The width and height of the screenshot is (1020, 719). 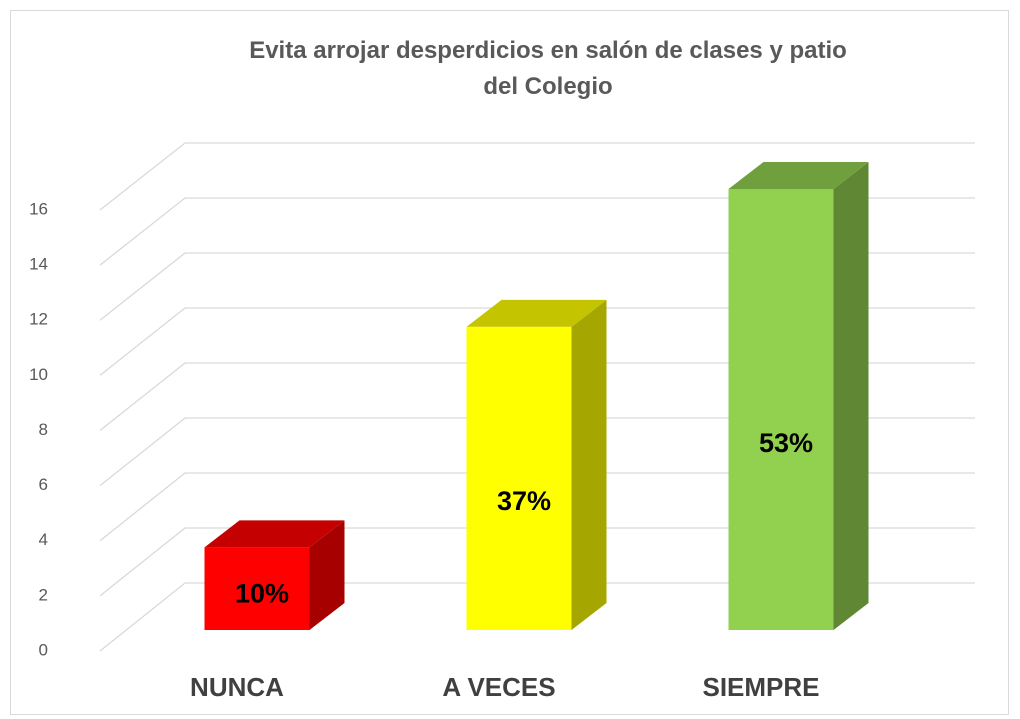 What do you see at coordinates (524, 501) in the screenshot?
I see `data-label: 37%` at bounding box center [524, 501].